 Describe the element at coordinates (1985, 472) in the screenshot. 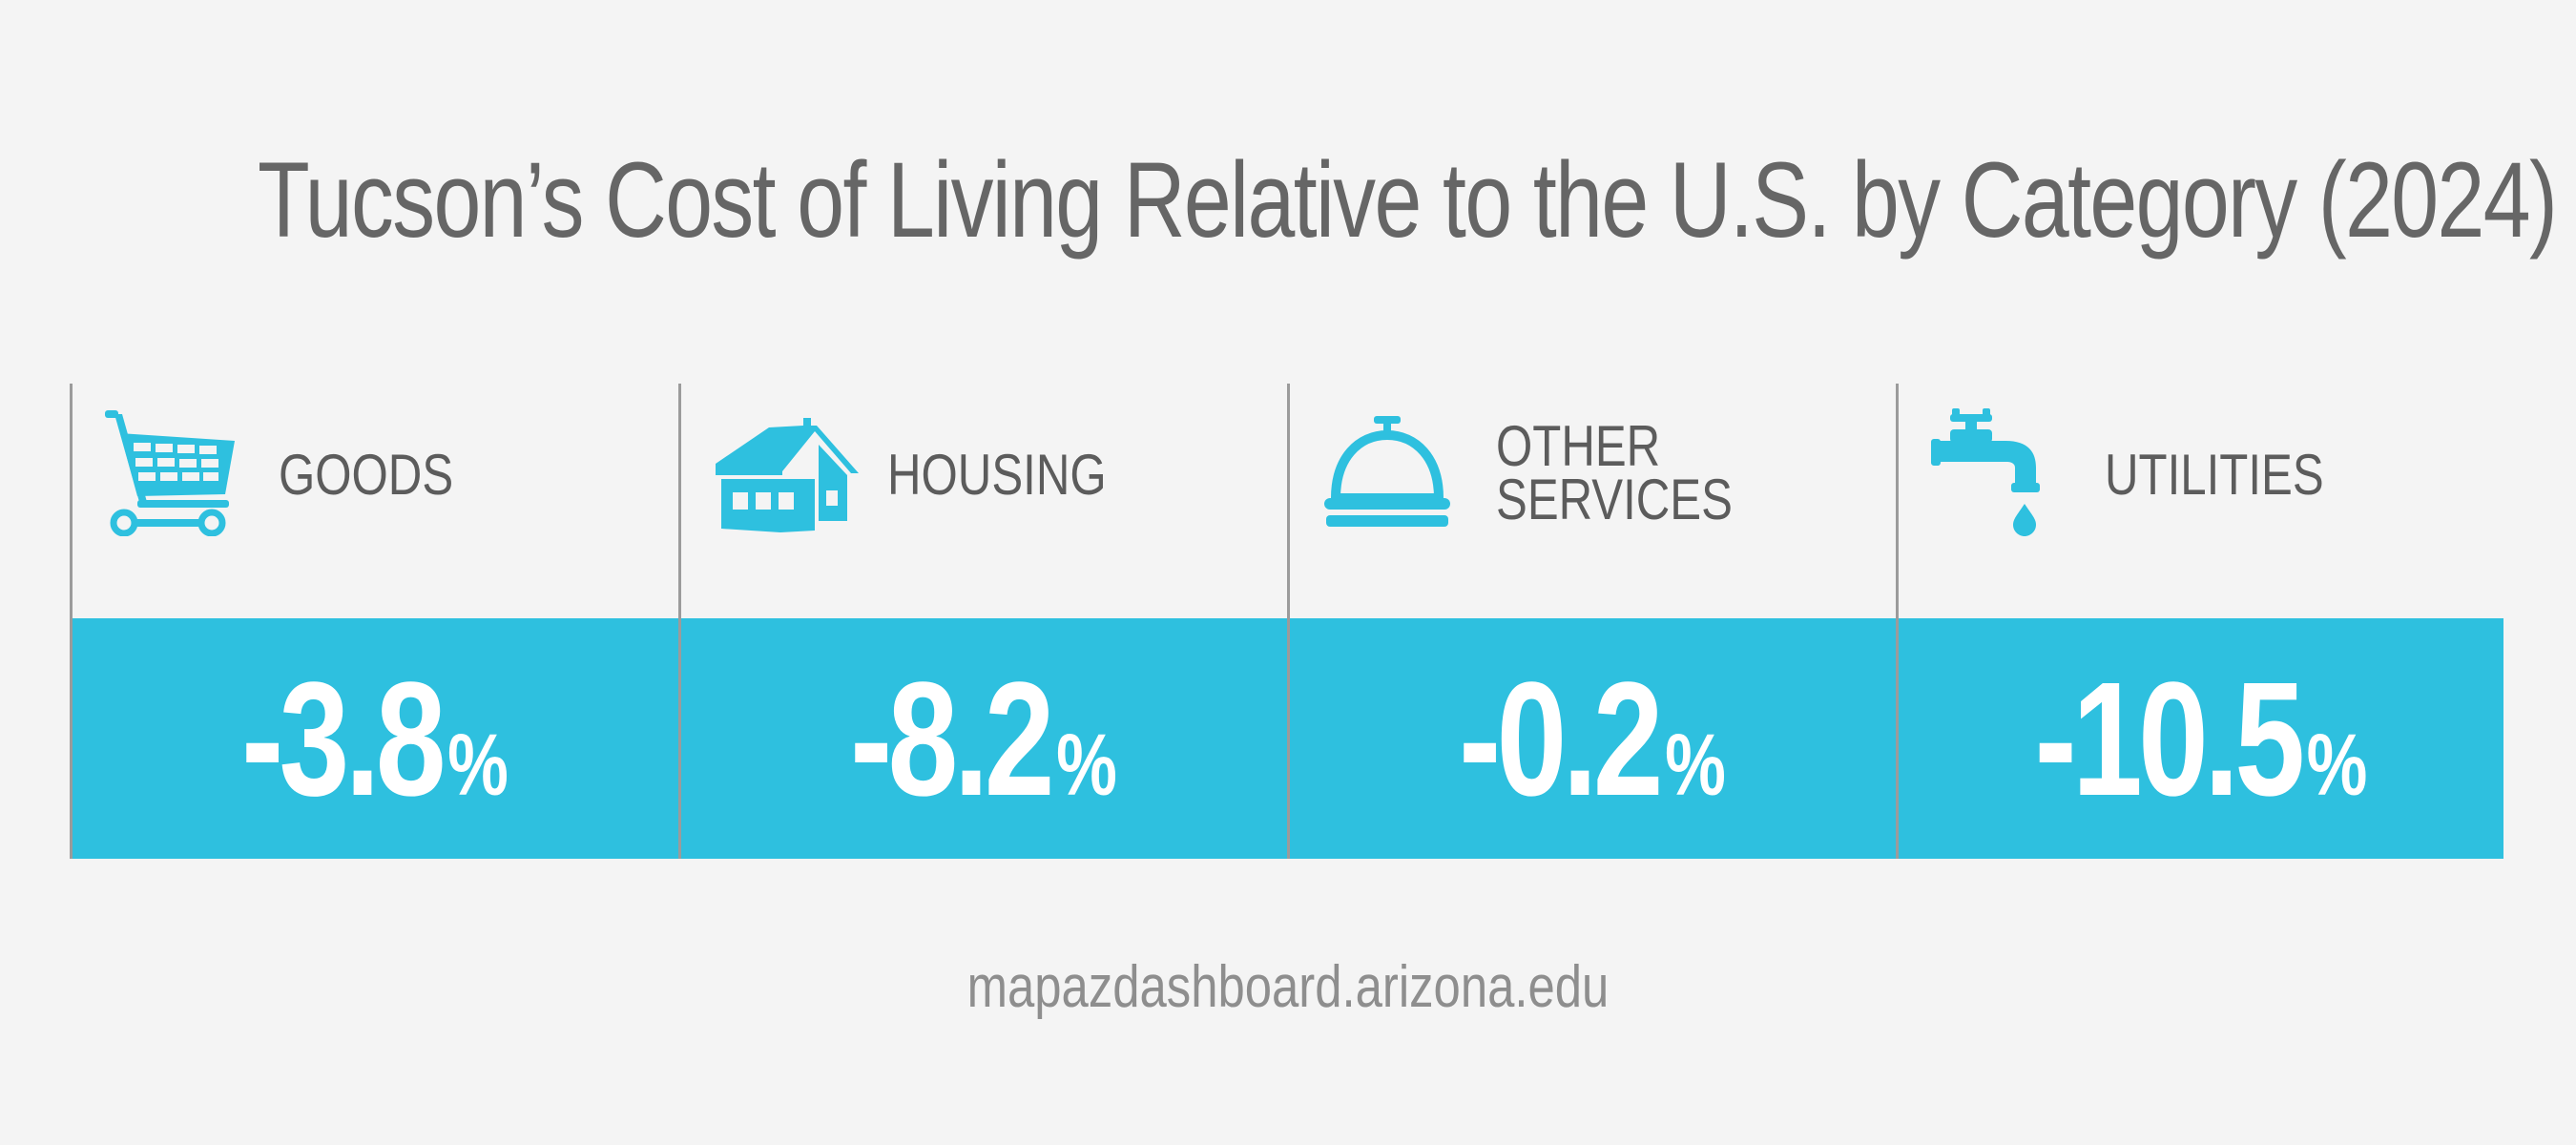

I see `faucet-icon` at that location.